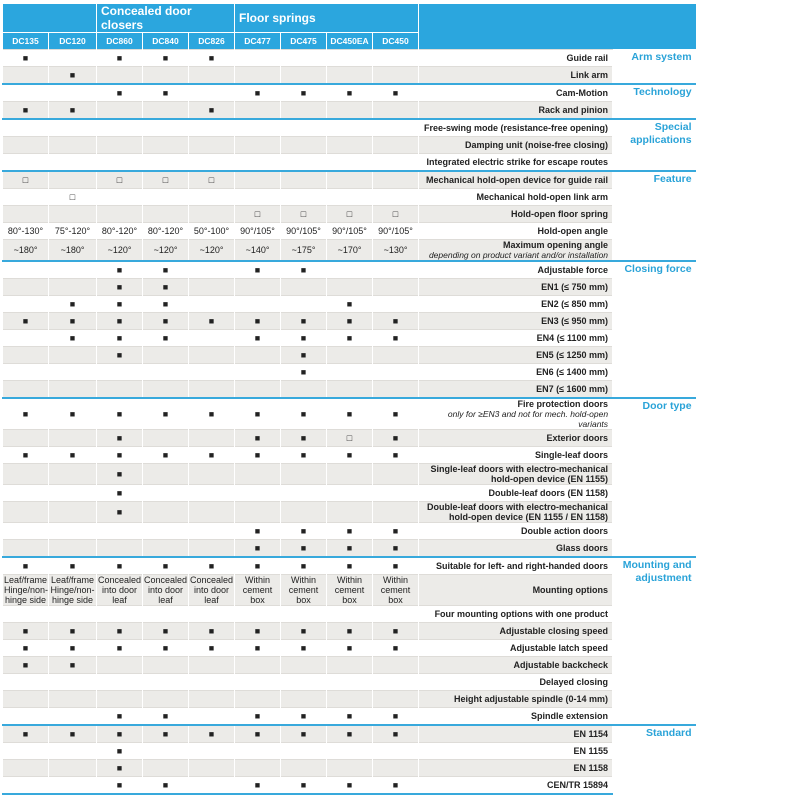  Describe the element at coordinates (515, 699) in the screenshot. I see `feature-label-cell: Height adjustable spindle (0-14 mm)` at that location.